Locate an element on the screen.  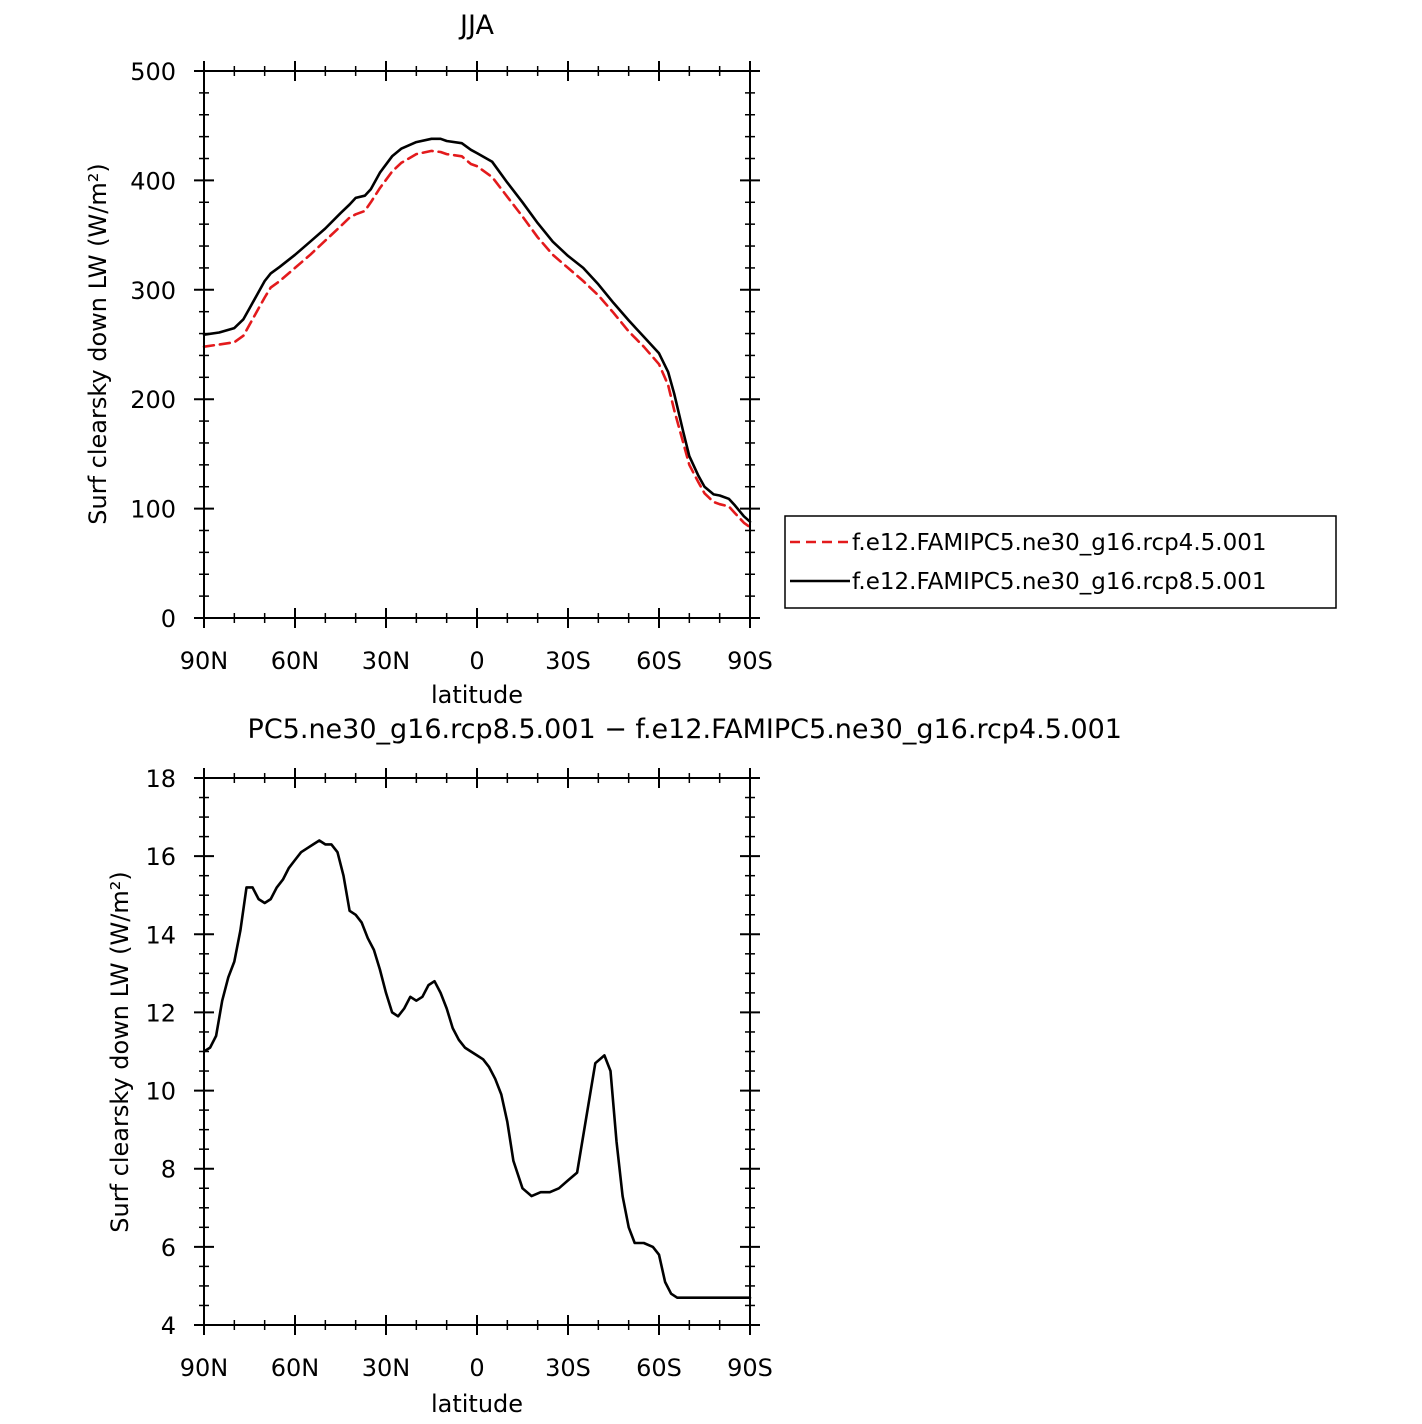
top-xtick-label: 90N is located at coordinates (204, 661).